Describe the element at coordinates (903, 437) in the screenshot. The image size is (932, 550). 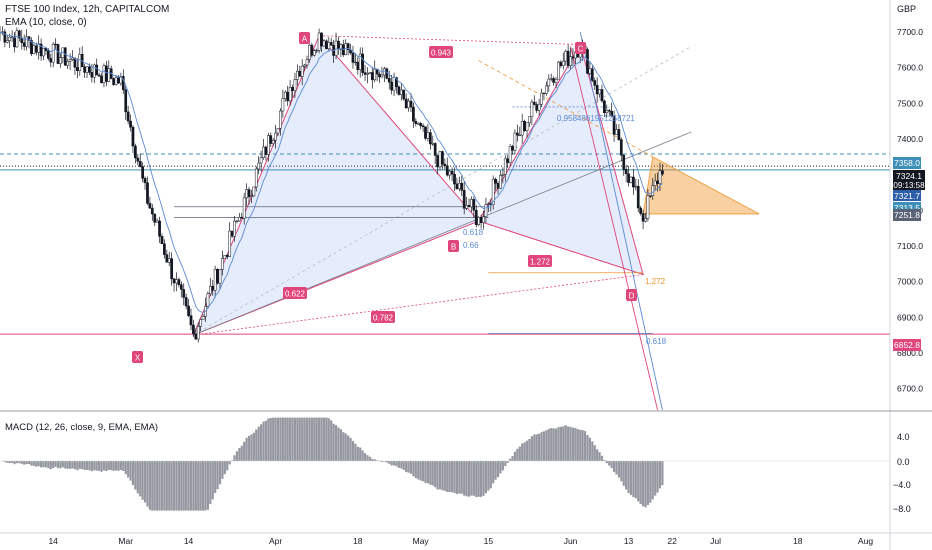
I see `macd-tick: 4.0` at that location.